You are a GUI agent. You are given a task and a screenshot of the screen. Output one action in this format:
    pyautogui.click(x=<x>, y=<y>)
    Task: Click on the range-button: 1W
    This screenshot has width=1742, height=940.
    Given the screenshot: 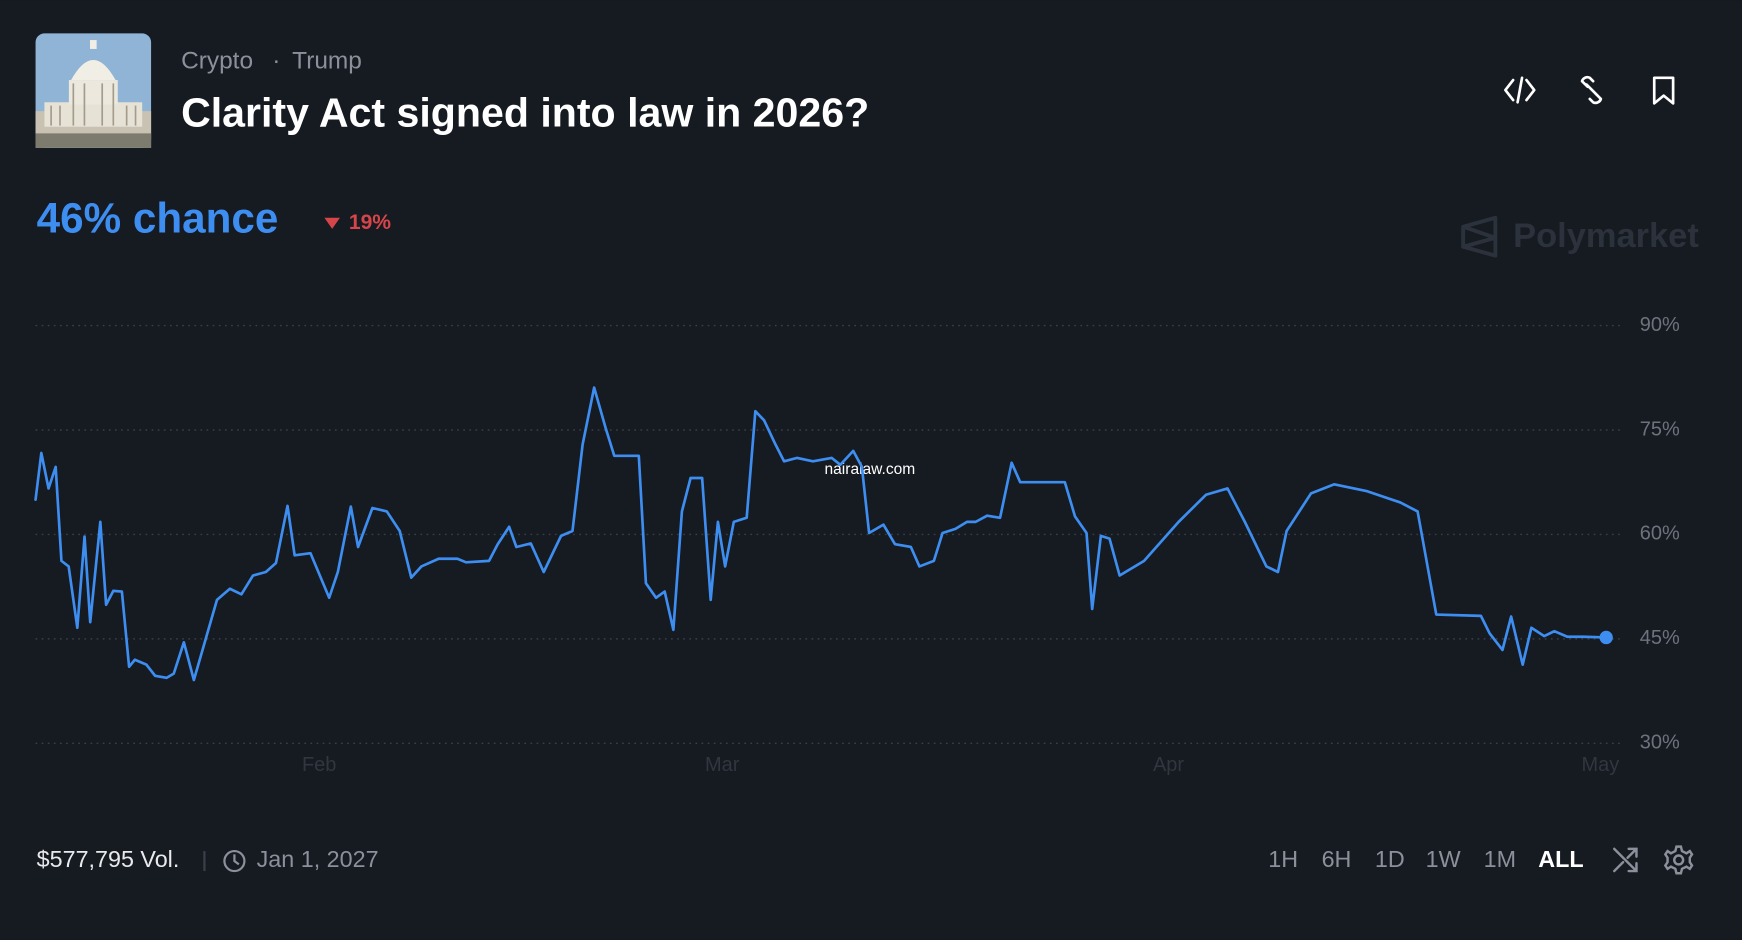 What is the action you would take?
    pyautogui.click(x=1443, y=859)
    